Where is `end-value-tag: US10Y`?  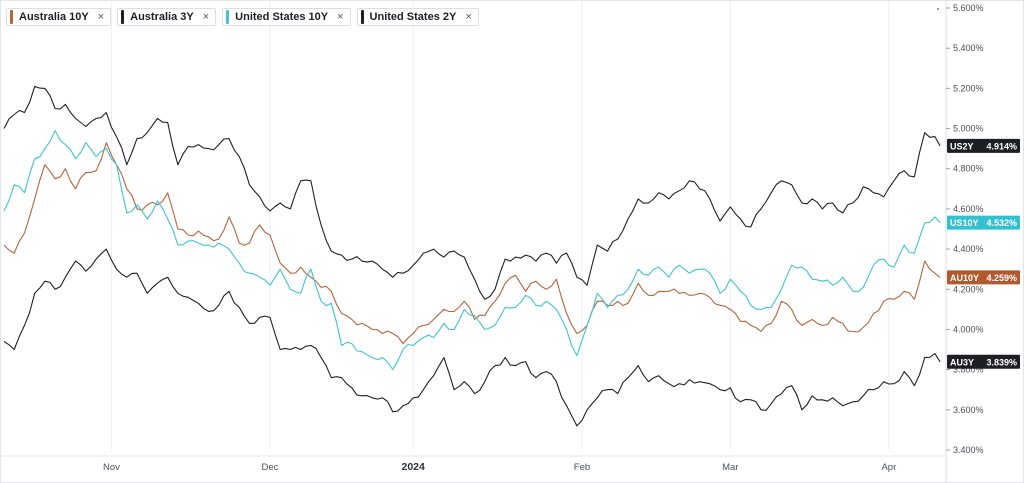
end-value-tag: US10Y is located at coordinates (964, 223).